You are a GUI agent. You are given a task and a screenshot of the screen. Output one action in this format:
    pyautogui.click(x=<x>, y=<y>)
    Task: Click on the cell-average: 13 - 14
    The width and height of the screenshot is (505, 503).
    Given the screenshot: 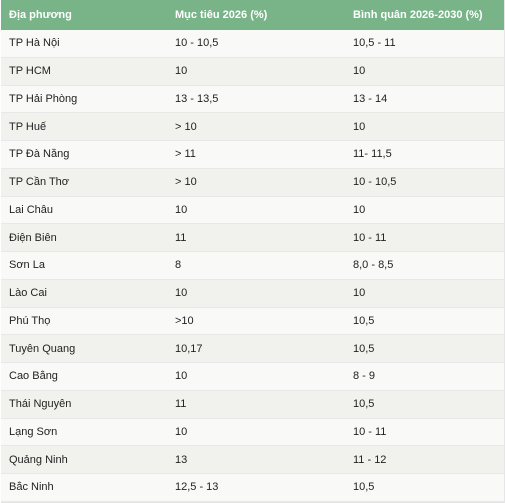 What is the action you would take?
    pyautogui.click(x=370, y=98)
    